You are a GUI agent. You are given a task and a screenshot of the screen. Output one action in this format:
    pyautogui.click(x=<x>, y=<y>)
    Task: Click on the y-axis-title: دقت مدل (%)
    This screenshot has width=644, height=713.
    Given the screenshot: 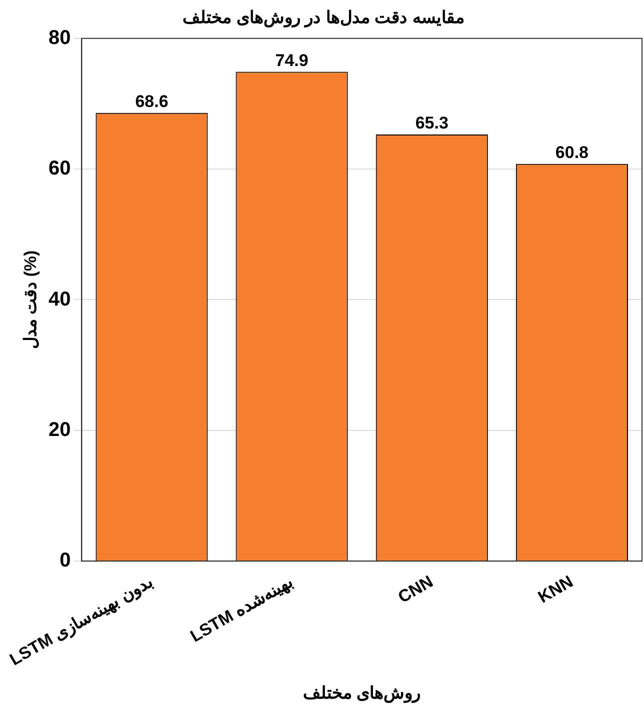 What is the action you would take?
    pyautogui.click(x=30, y=300)
    